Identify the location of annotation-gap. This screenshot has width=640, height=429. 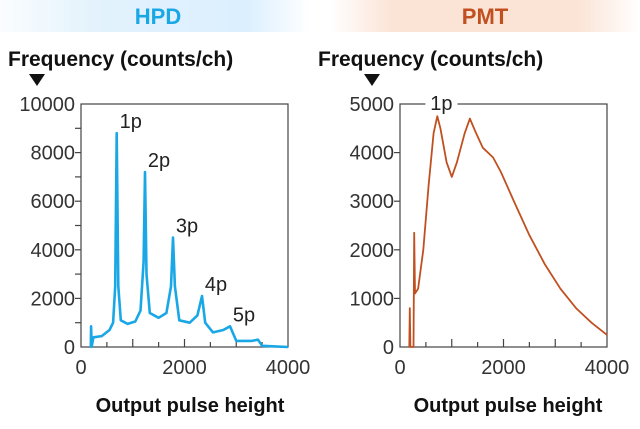
(441, 104).